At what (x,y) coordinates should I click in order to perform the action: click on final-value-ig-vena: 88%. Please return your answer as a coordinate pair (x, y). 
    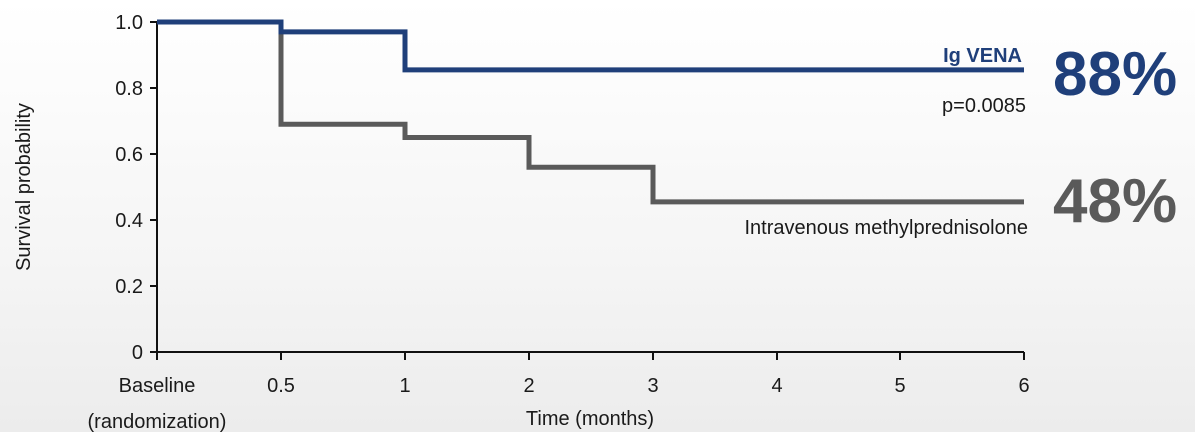
    Looking at the image, I should click on (1115, 74).